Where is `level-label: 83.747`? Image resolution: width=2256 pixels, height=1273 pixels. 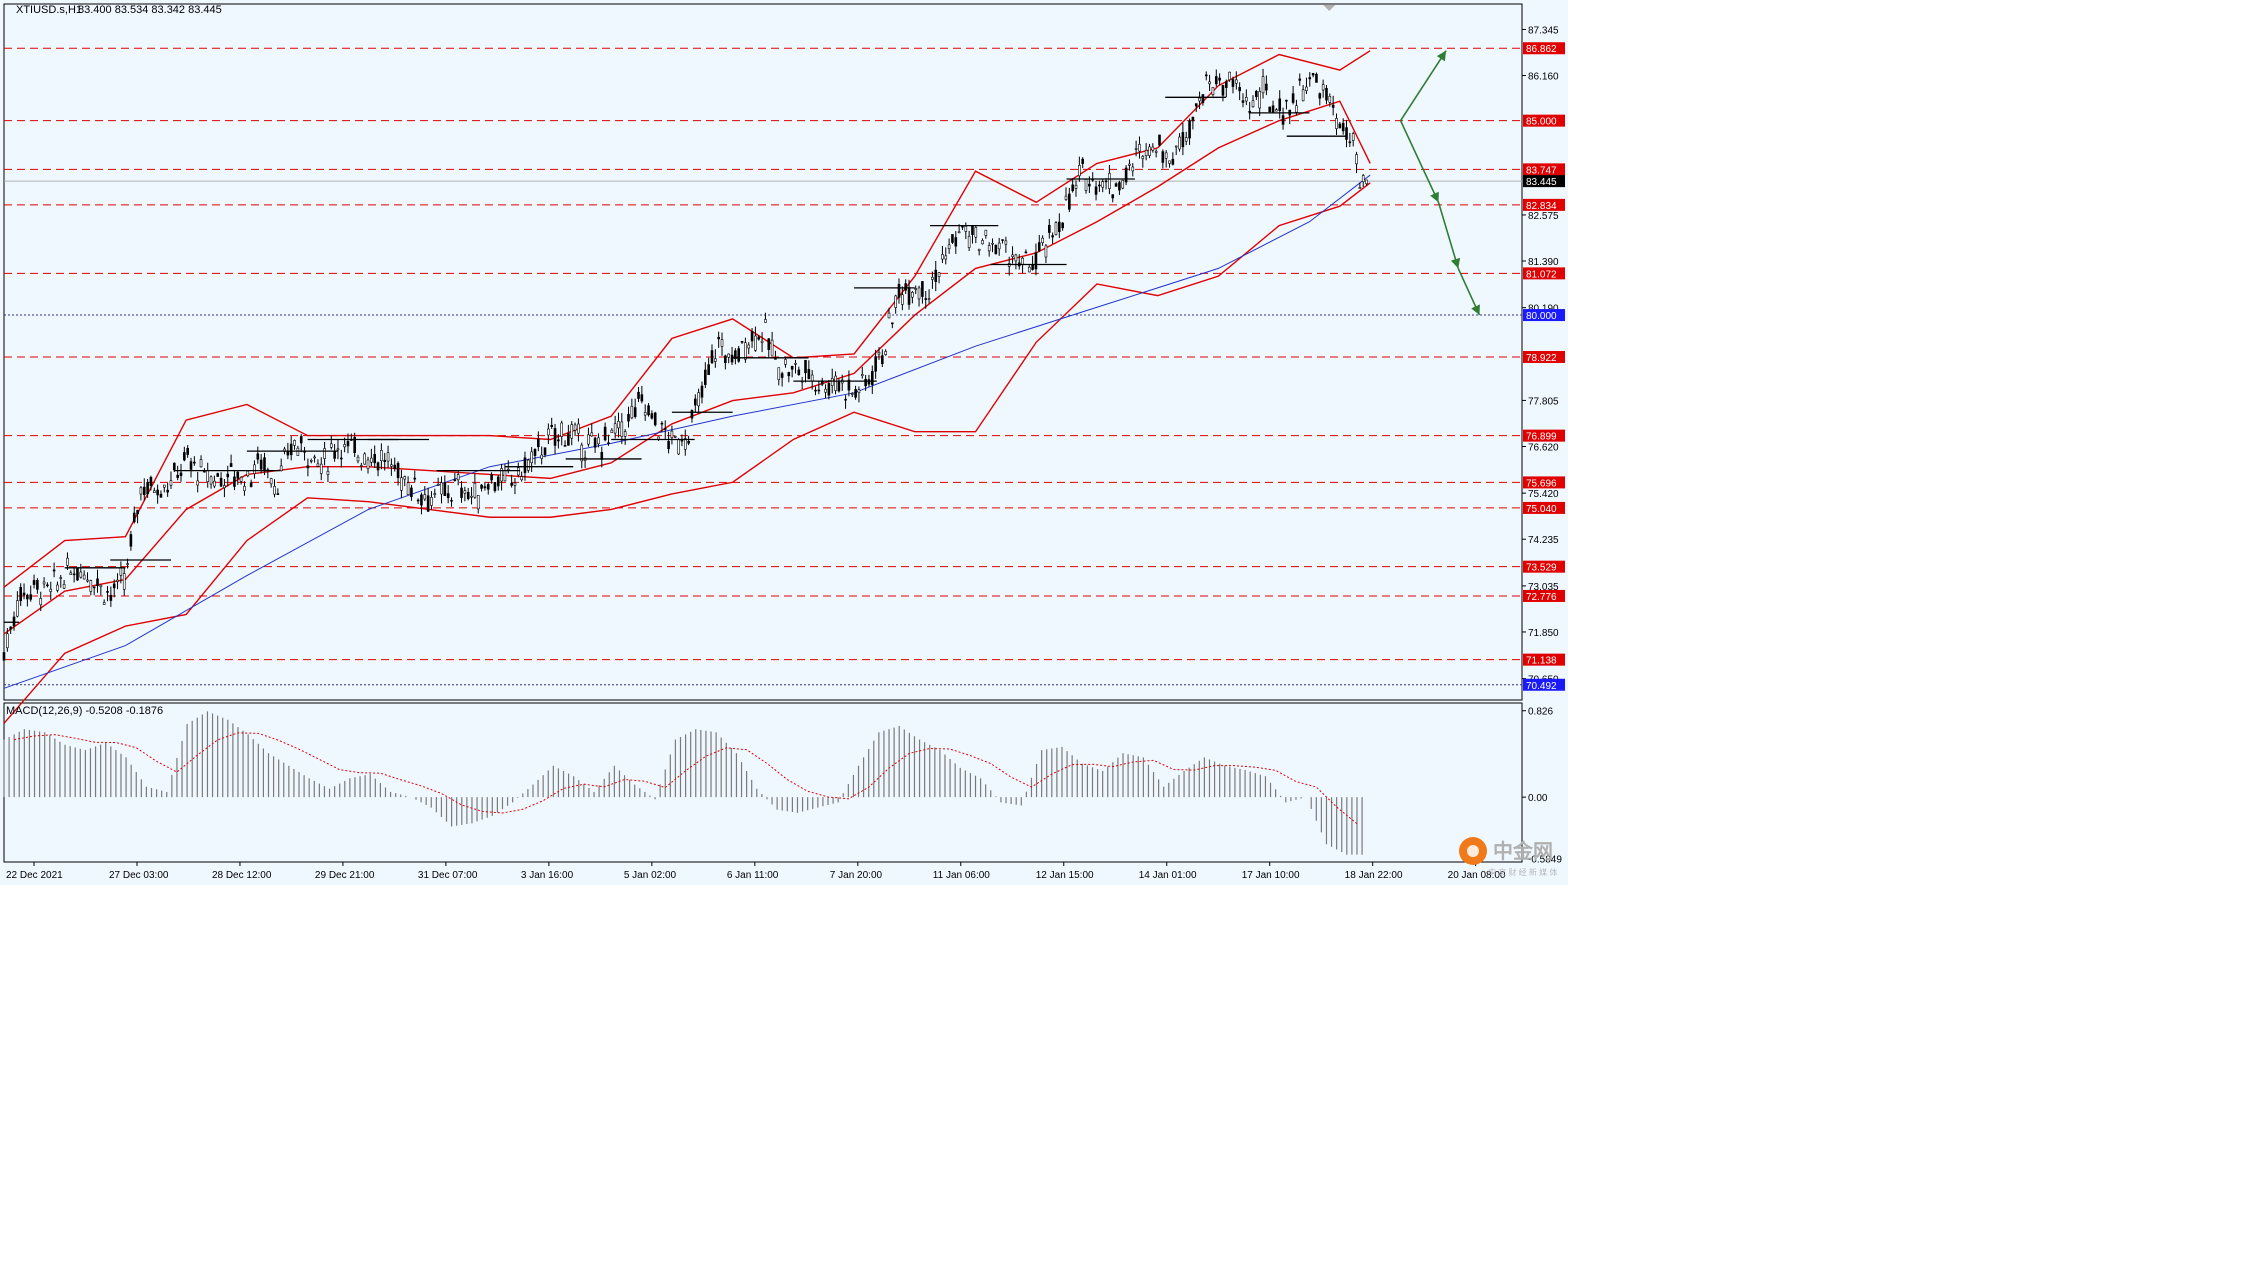
level-label: 83.747 is located at coordinates (1541, 170).